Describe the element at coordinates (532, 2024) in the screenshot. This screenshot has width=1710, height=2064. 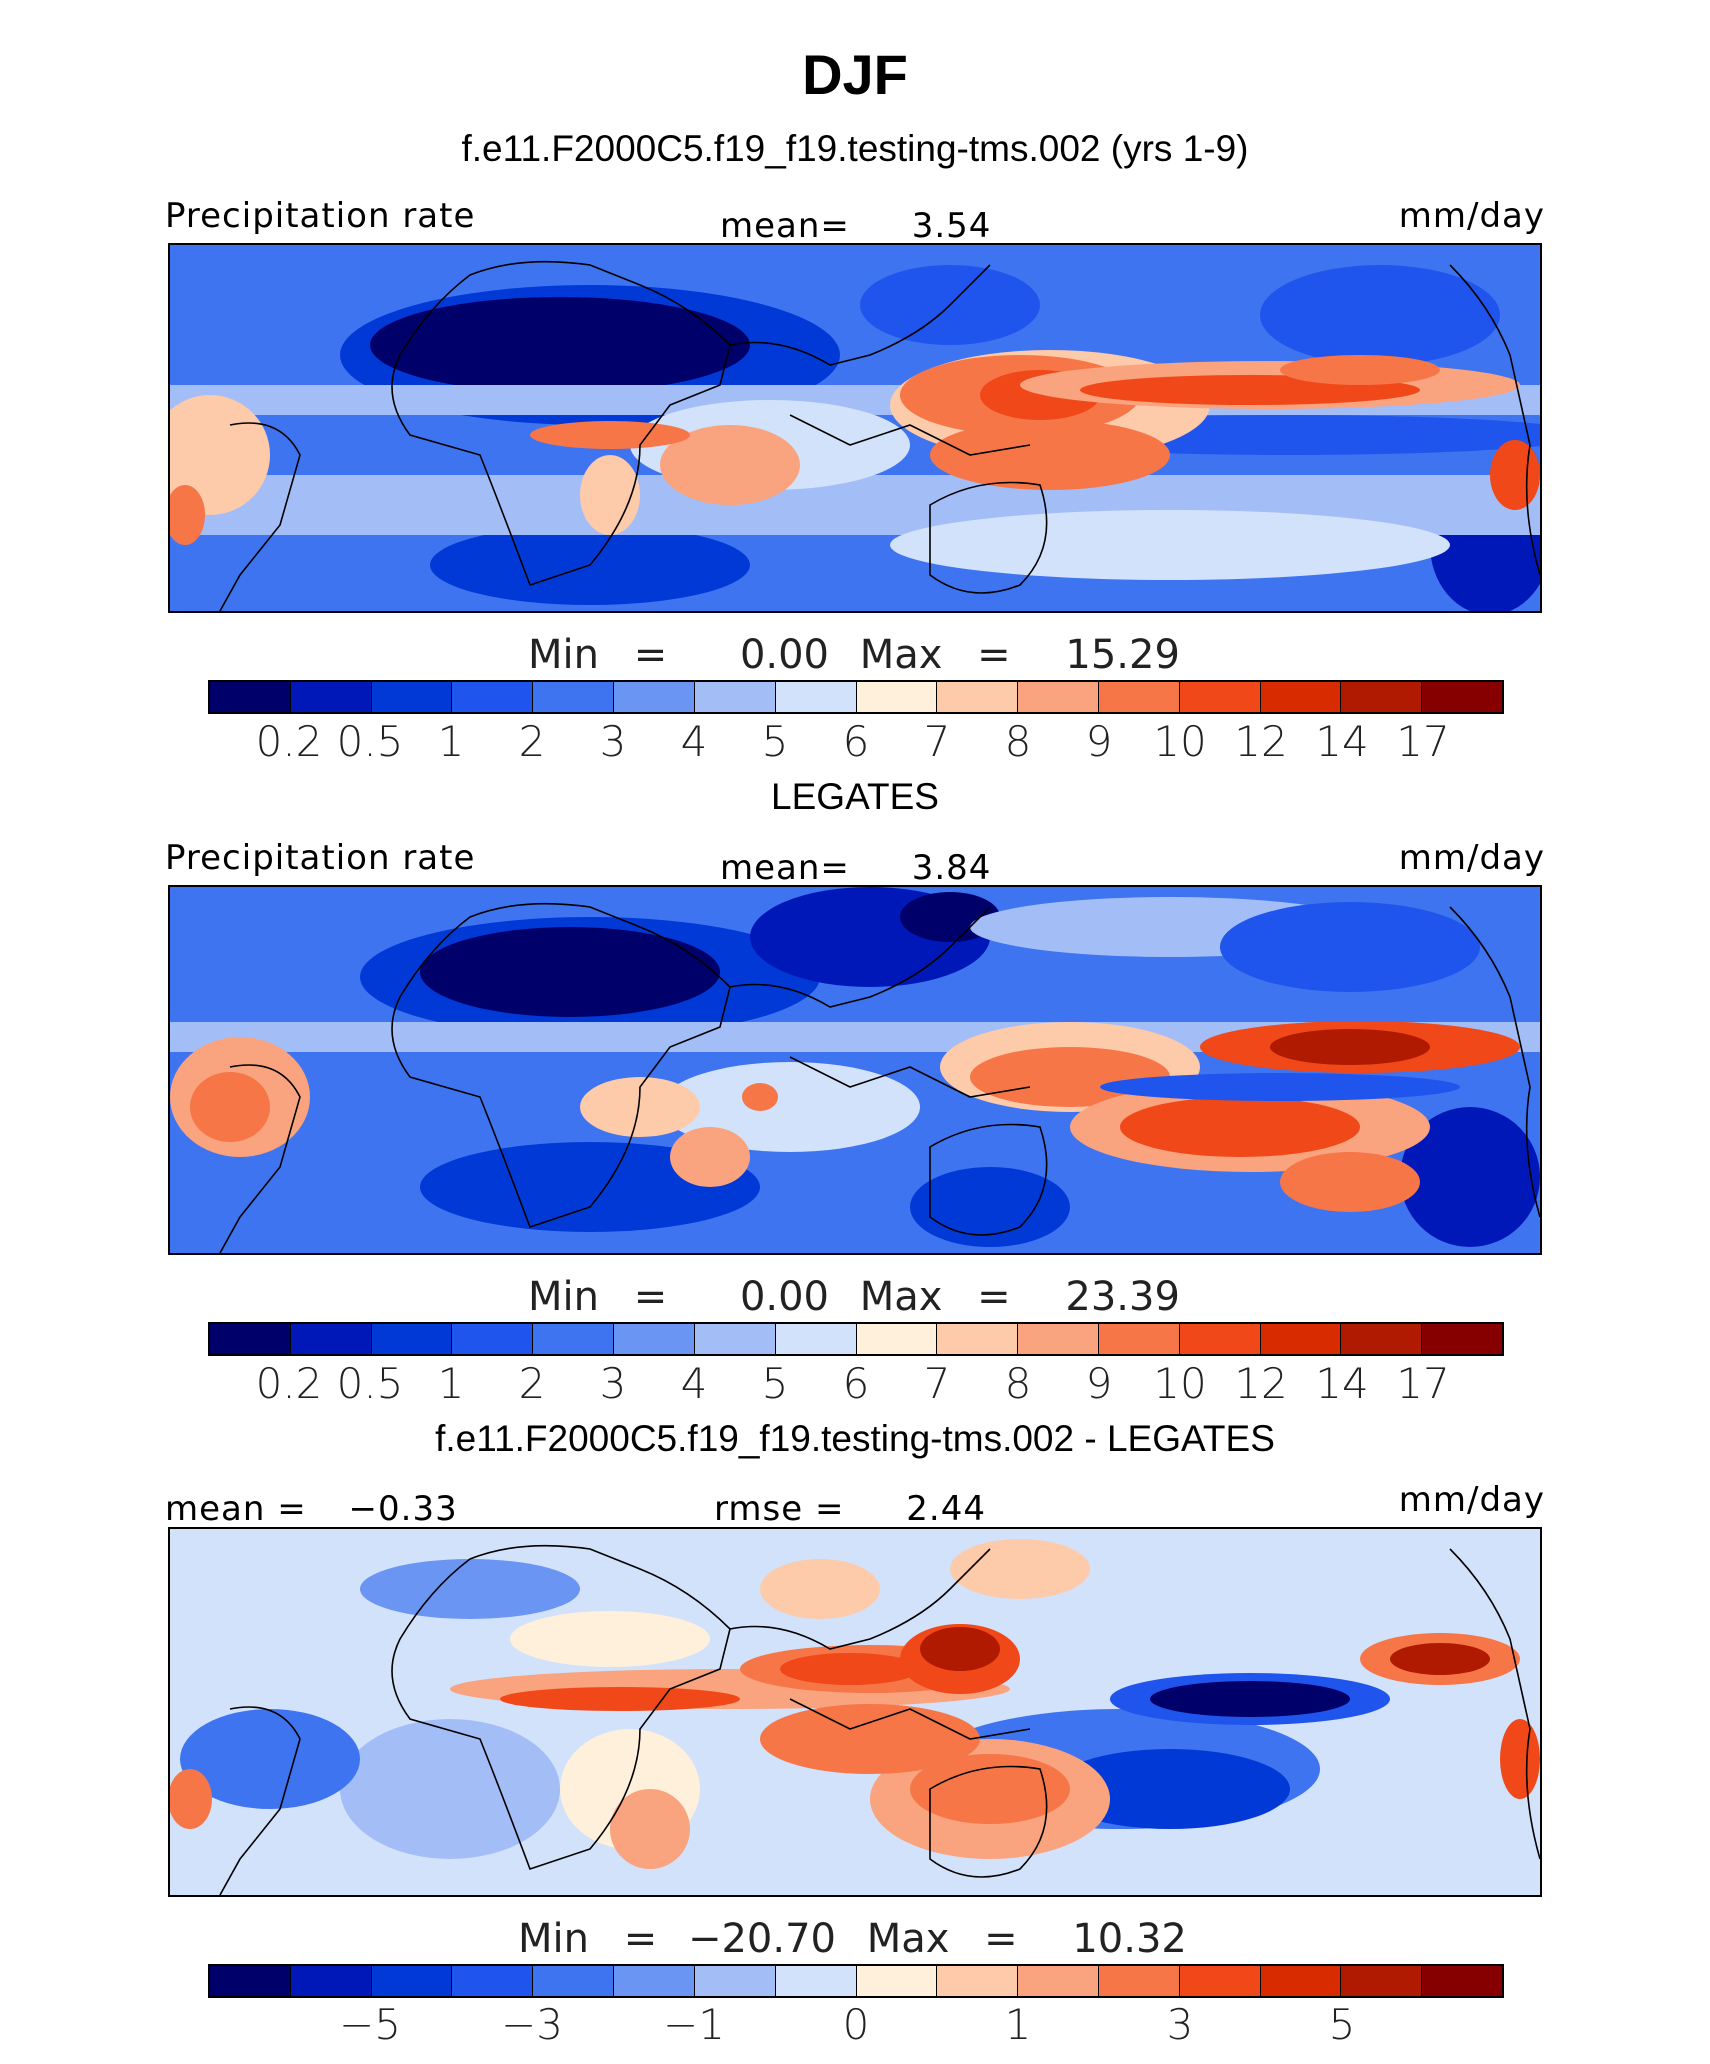
I see `panel3-tick-label: −3` at that location.